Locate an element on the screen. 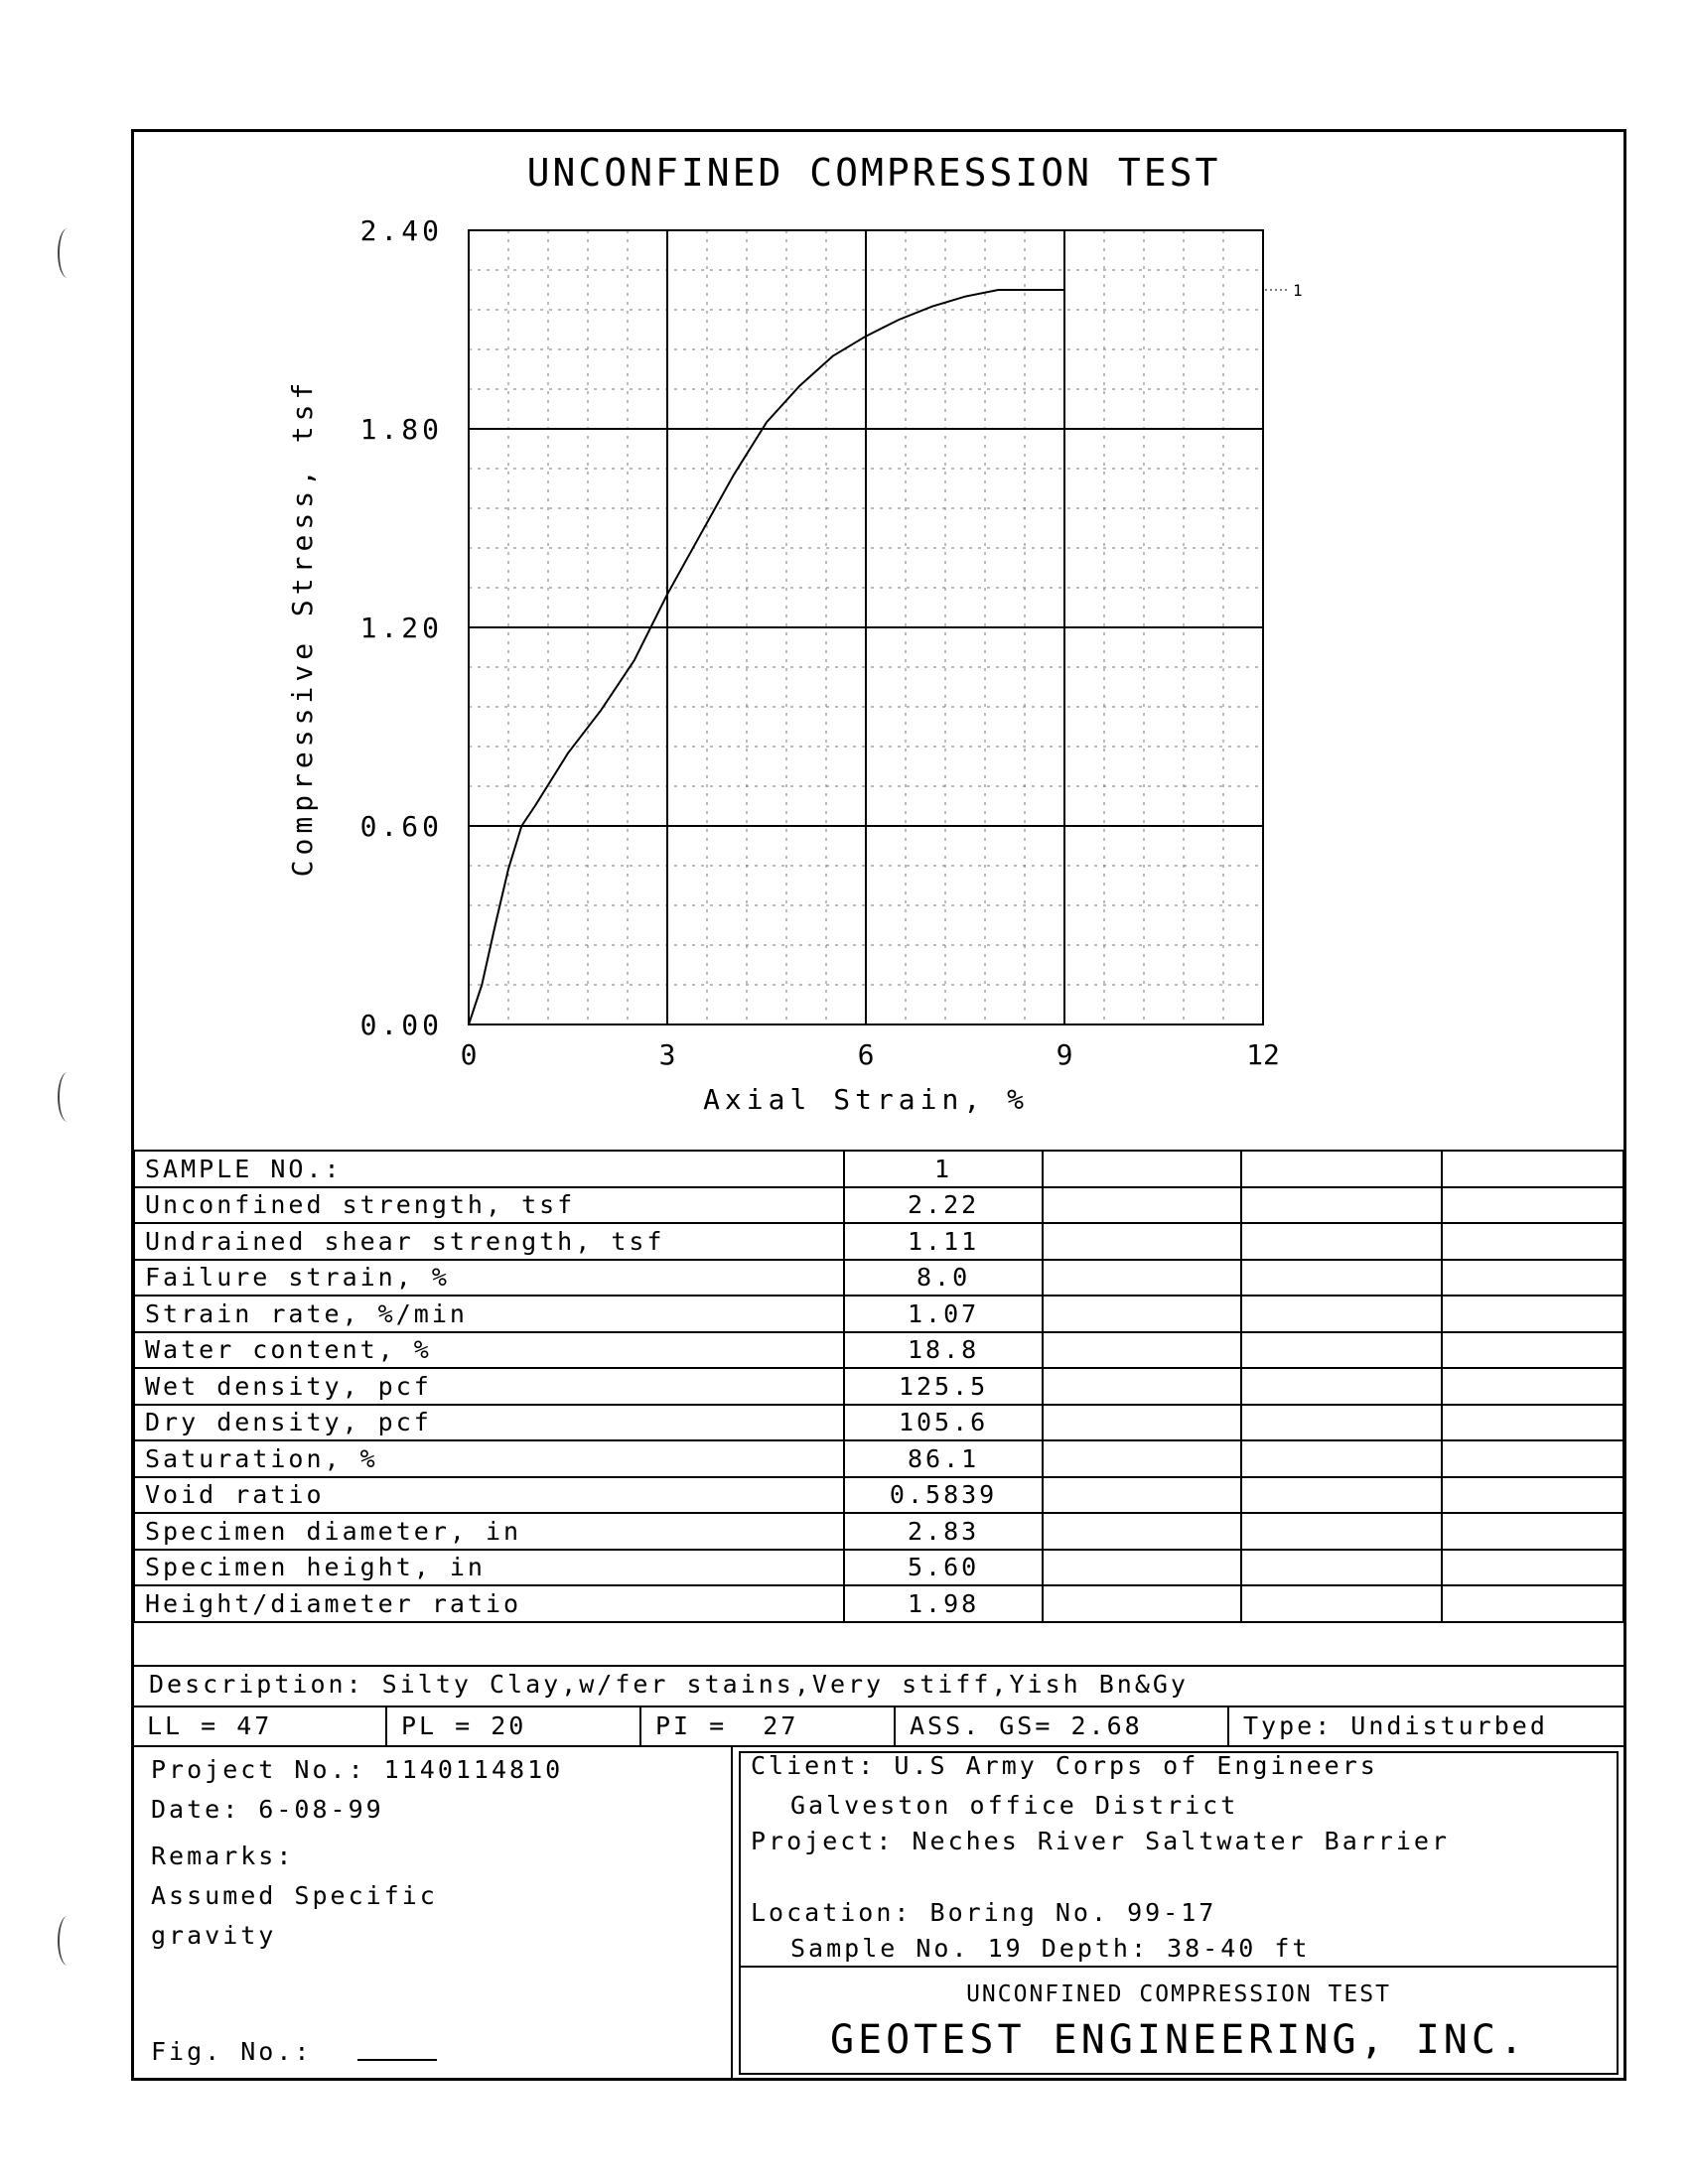 The width and height of the screenshot is (1692, 2184). property-value: 0.5839 is located at coordinates (944, 1494).